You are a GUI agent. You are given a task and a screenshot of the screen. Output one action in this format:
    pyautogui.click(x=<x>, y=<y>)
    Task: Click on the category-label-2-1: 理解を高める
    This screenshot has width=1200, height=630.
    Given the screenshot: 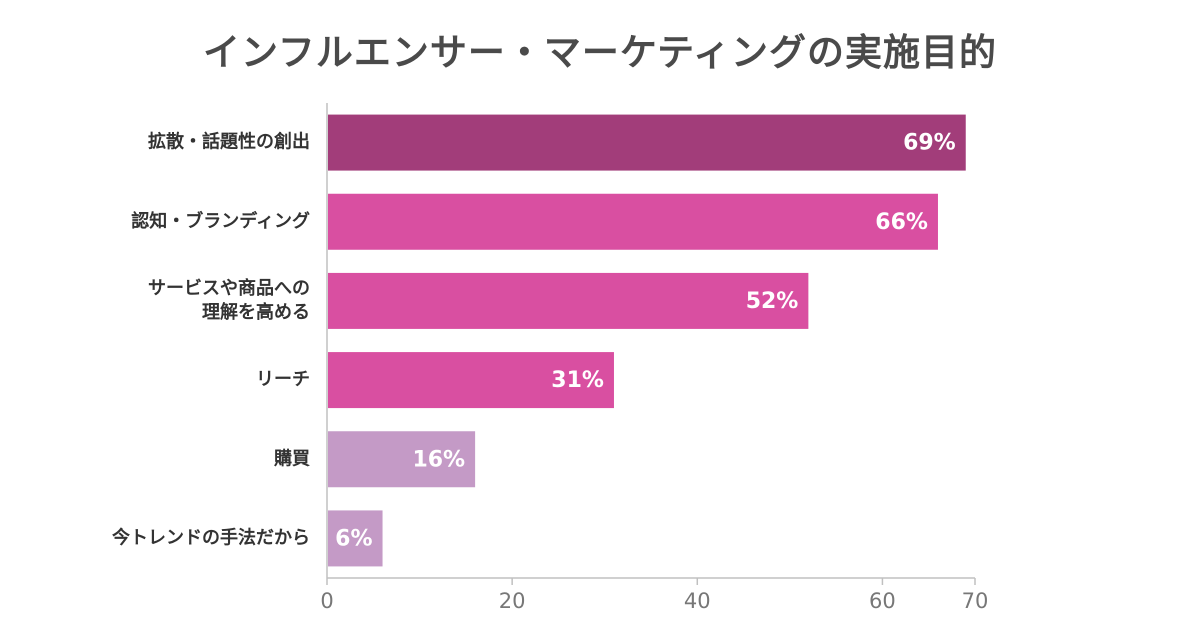 What is the action you would take?
    pyautogui.click(x=256, y=312)
    